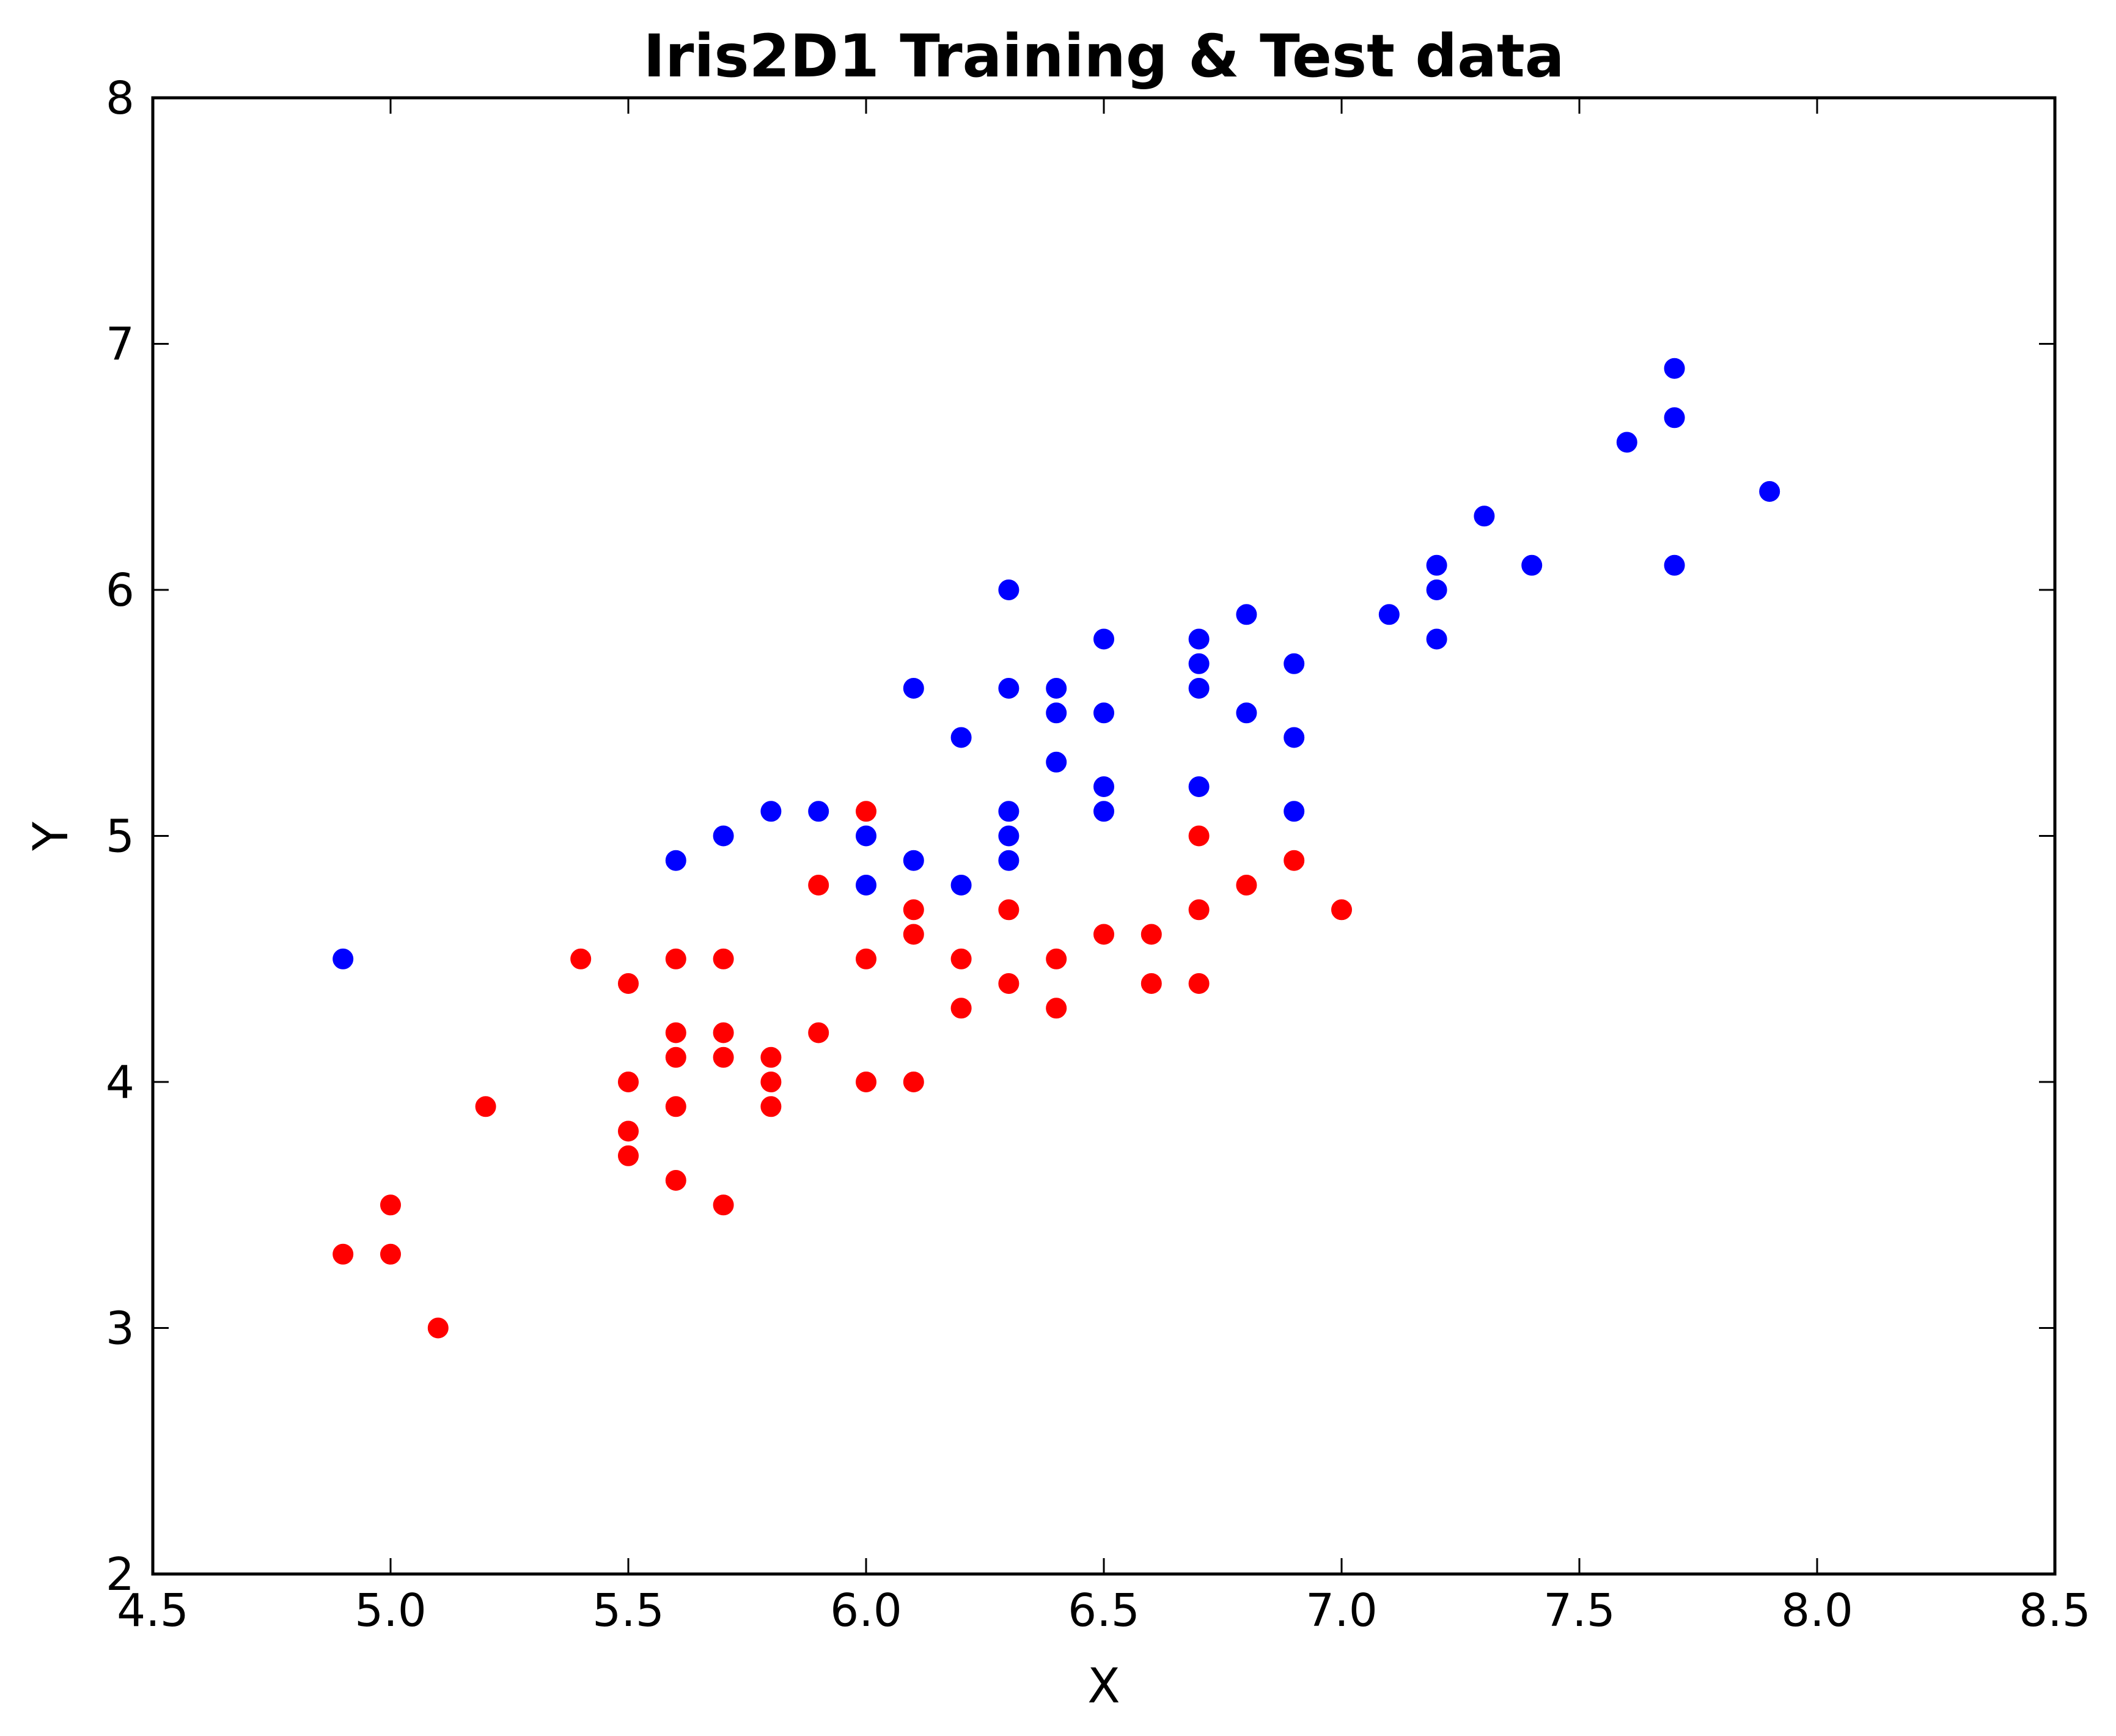 This screenshot has height=1736, width=2116. I want to click on y-tick-label: 2, so click(120, 1574).